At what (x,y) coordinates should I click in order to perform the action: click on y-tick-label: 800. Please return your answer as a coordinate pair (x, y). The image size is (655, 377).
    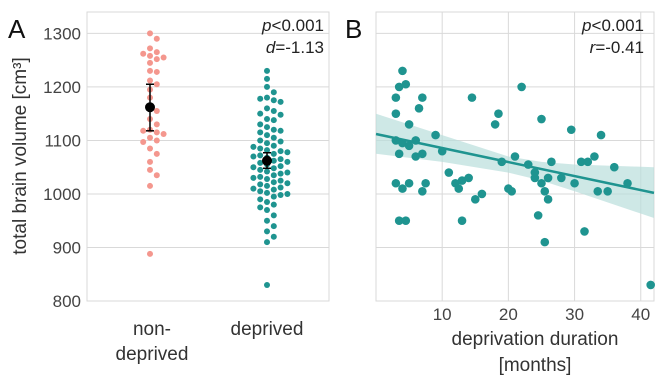
    Looking at the image, I should click on (67, 301).